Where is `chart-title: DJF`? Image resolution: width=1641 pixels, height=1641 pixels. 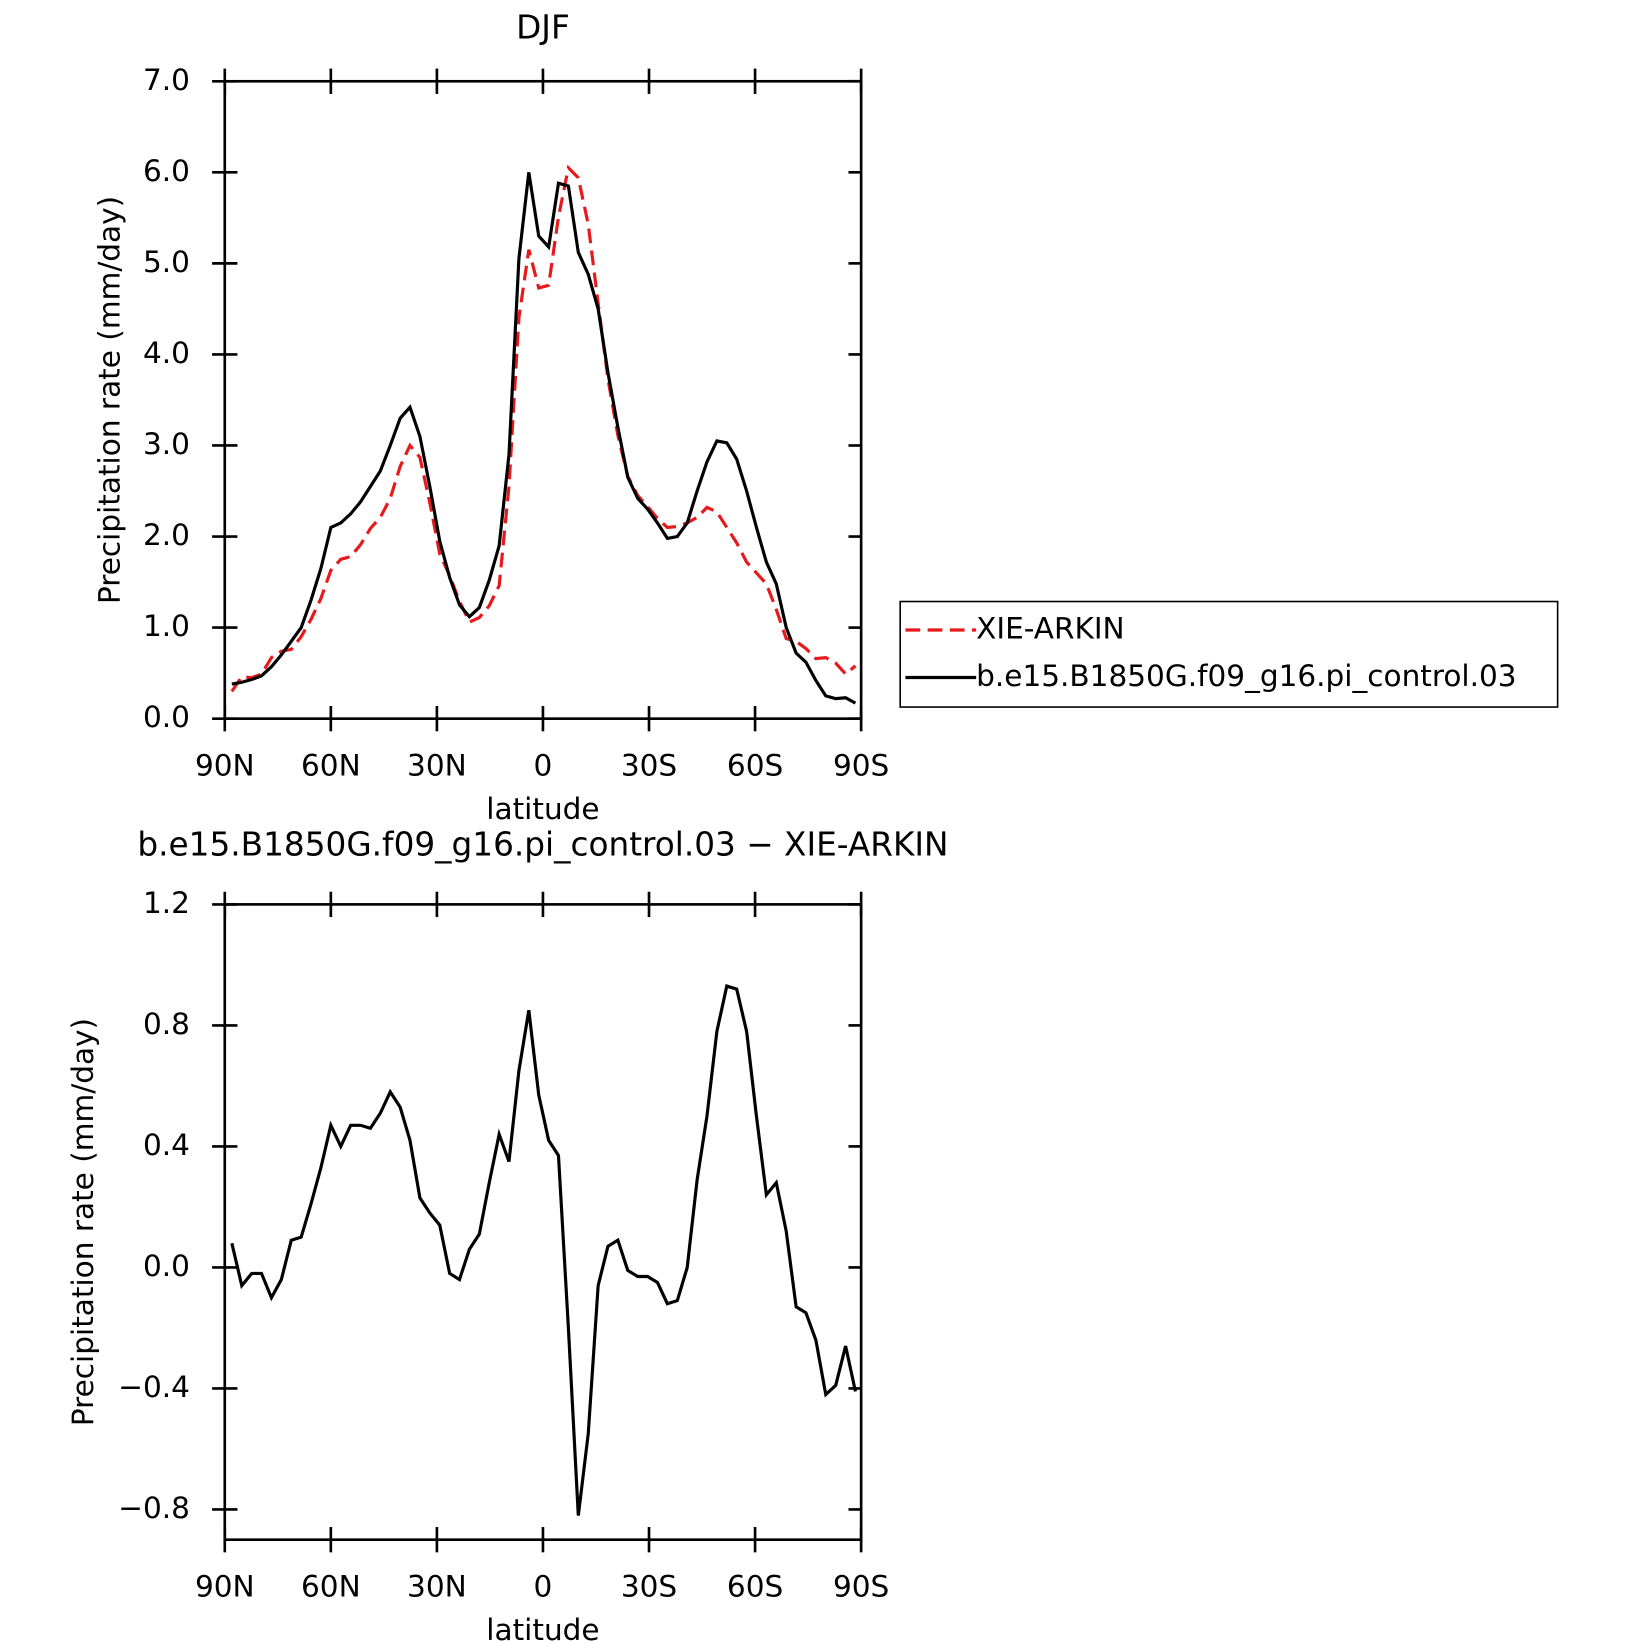
chart-title: DJF is located at coordinates (543, 28).